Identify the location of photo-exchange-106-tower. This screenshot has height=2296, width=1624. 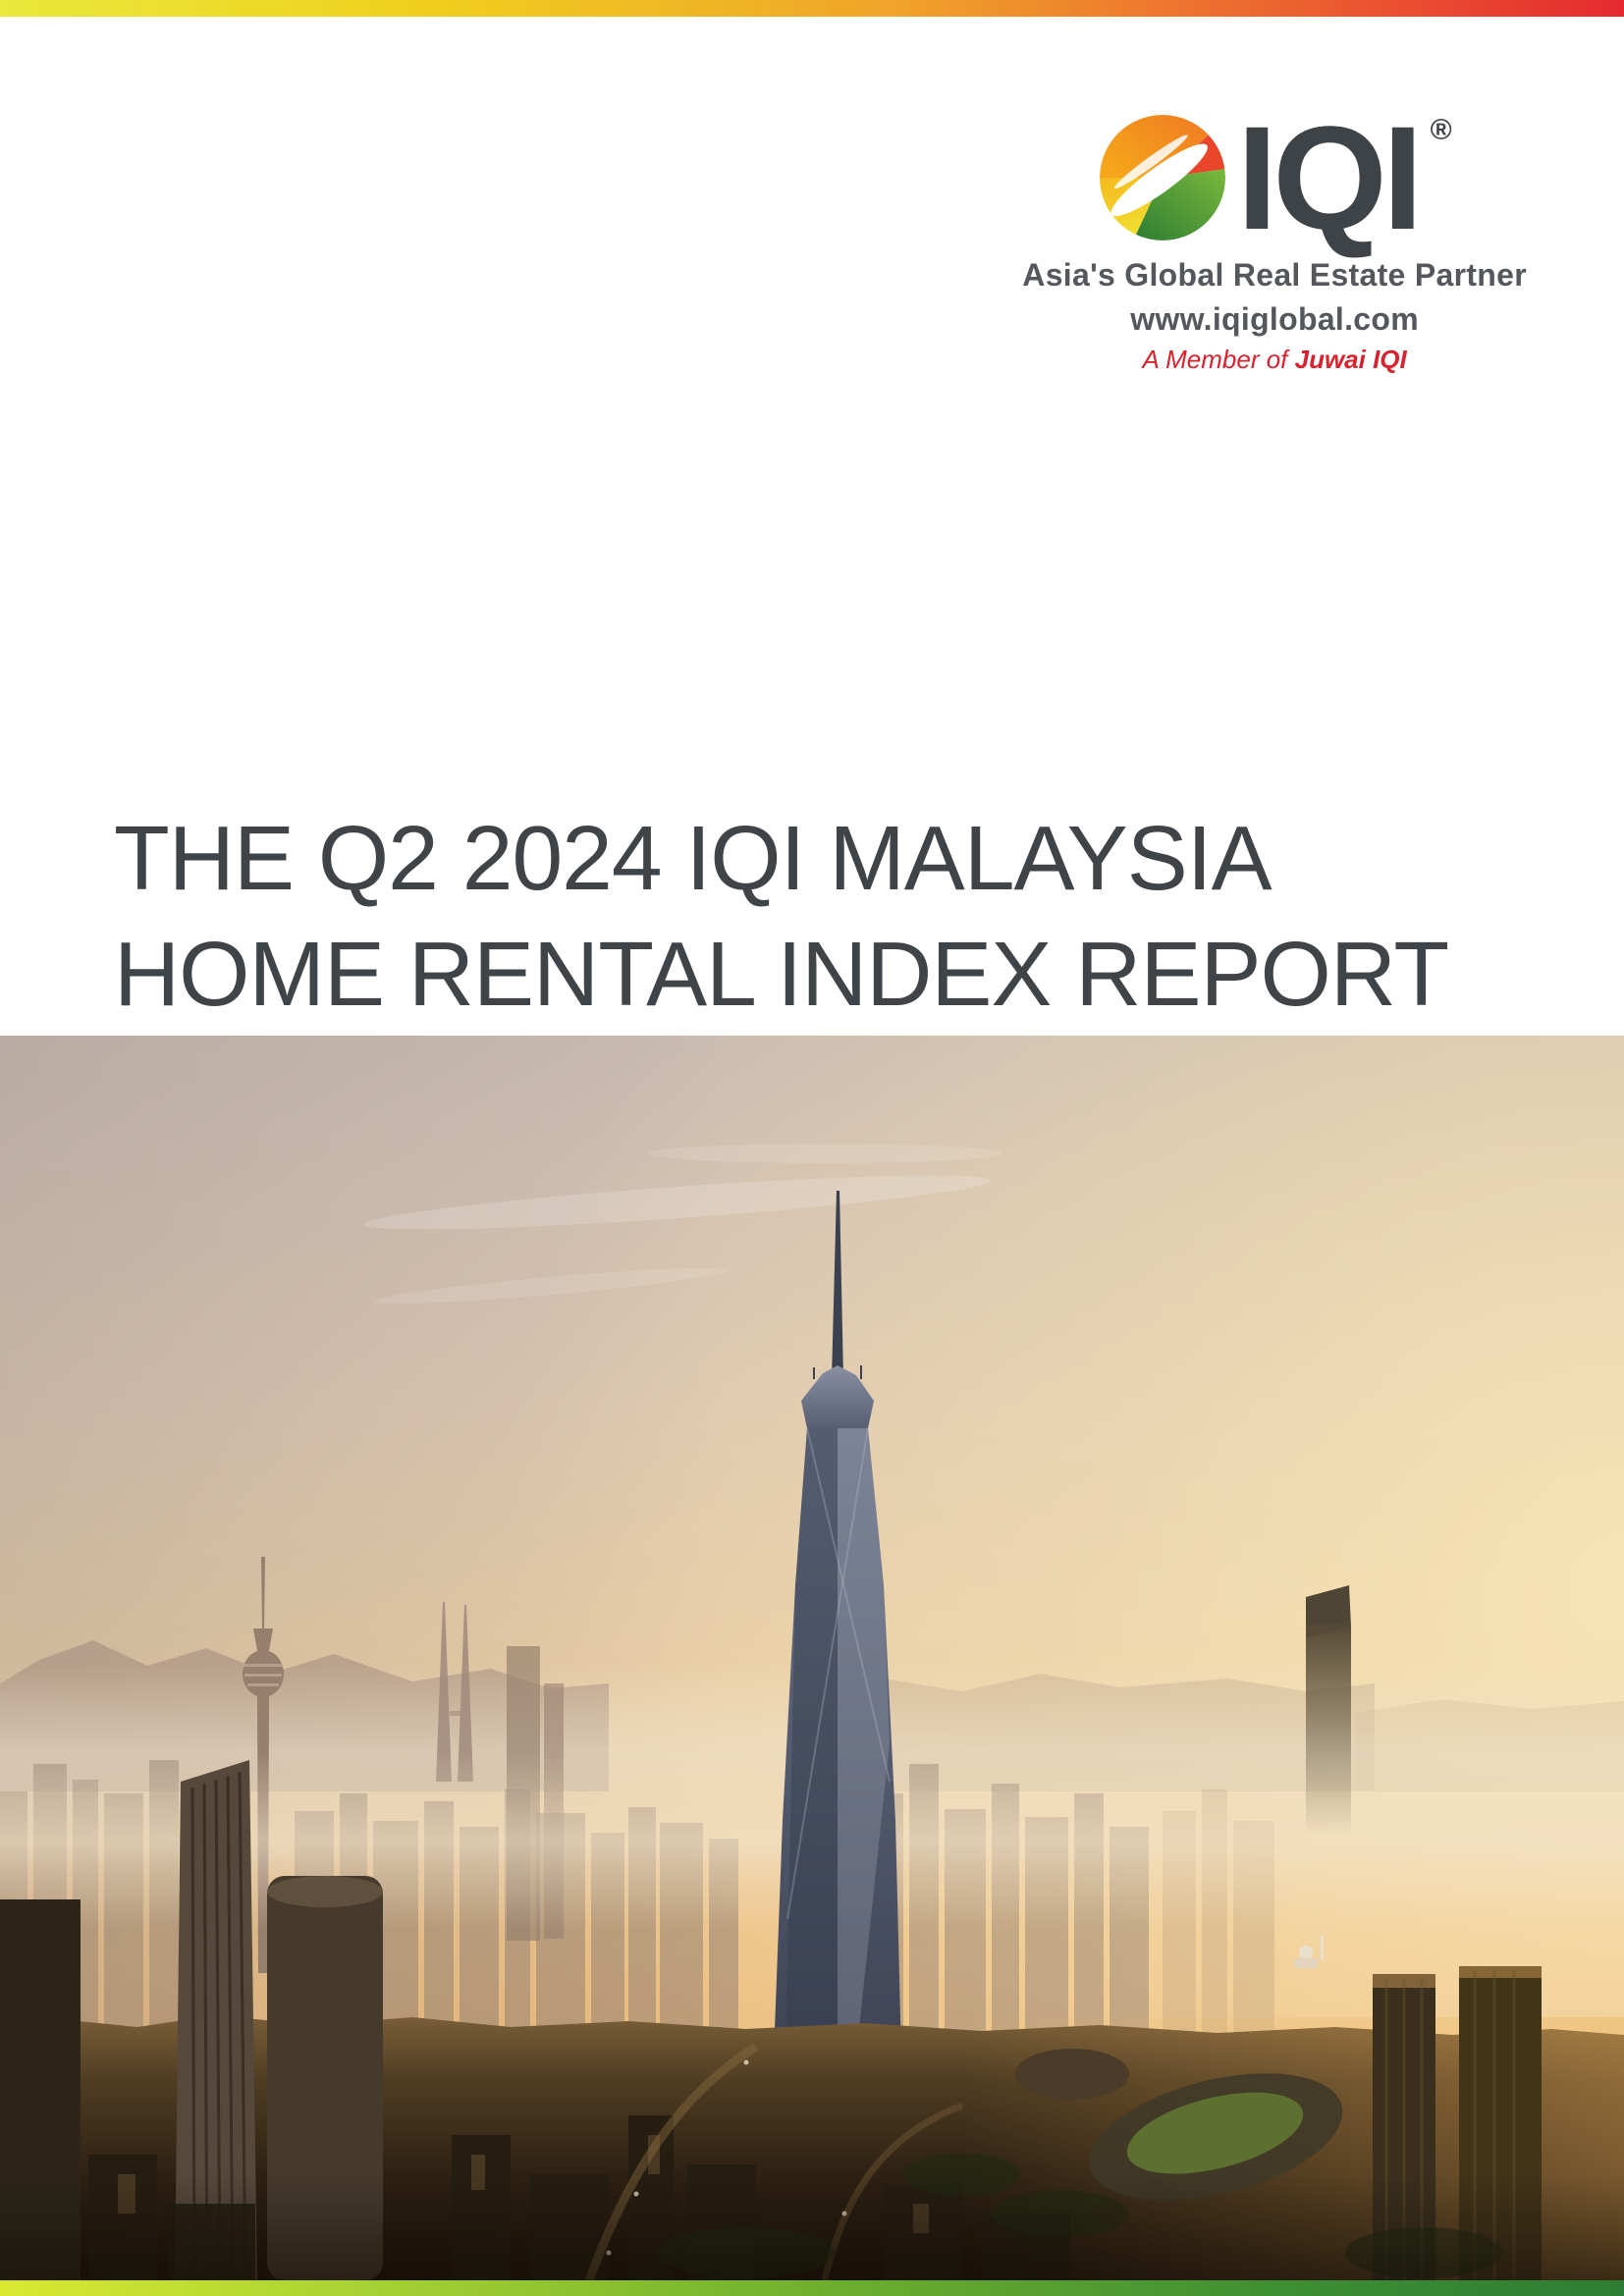
(1328, 1710).